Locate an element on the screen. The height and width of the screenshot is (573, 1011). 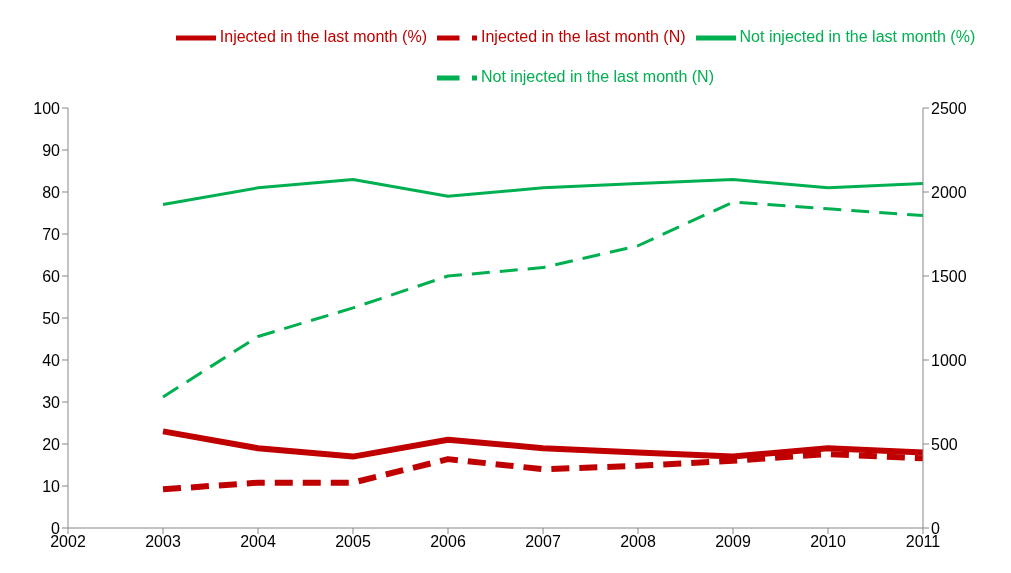
y2-tick-label: 1000 is located at coordinates (949, 360).